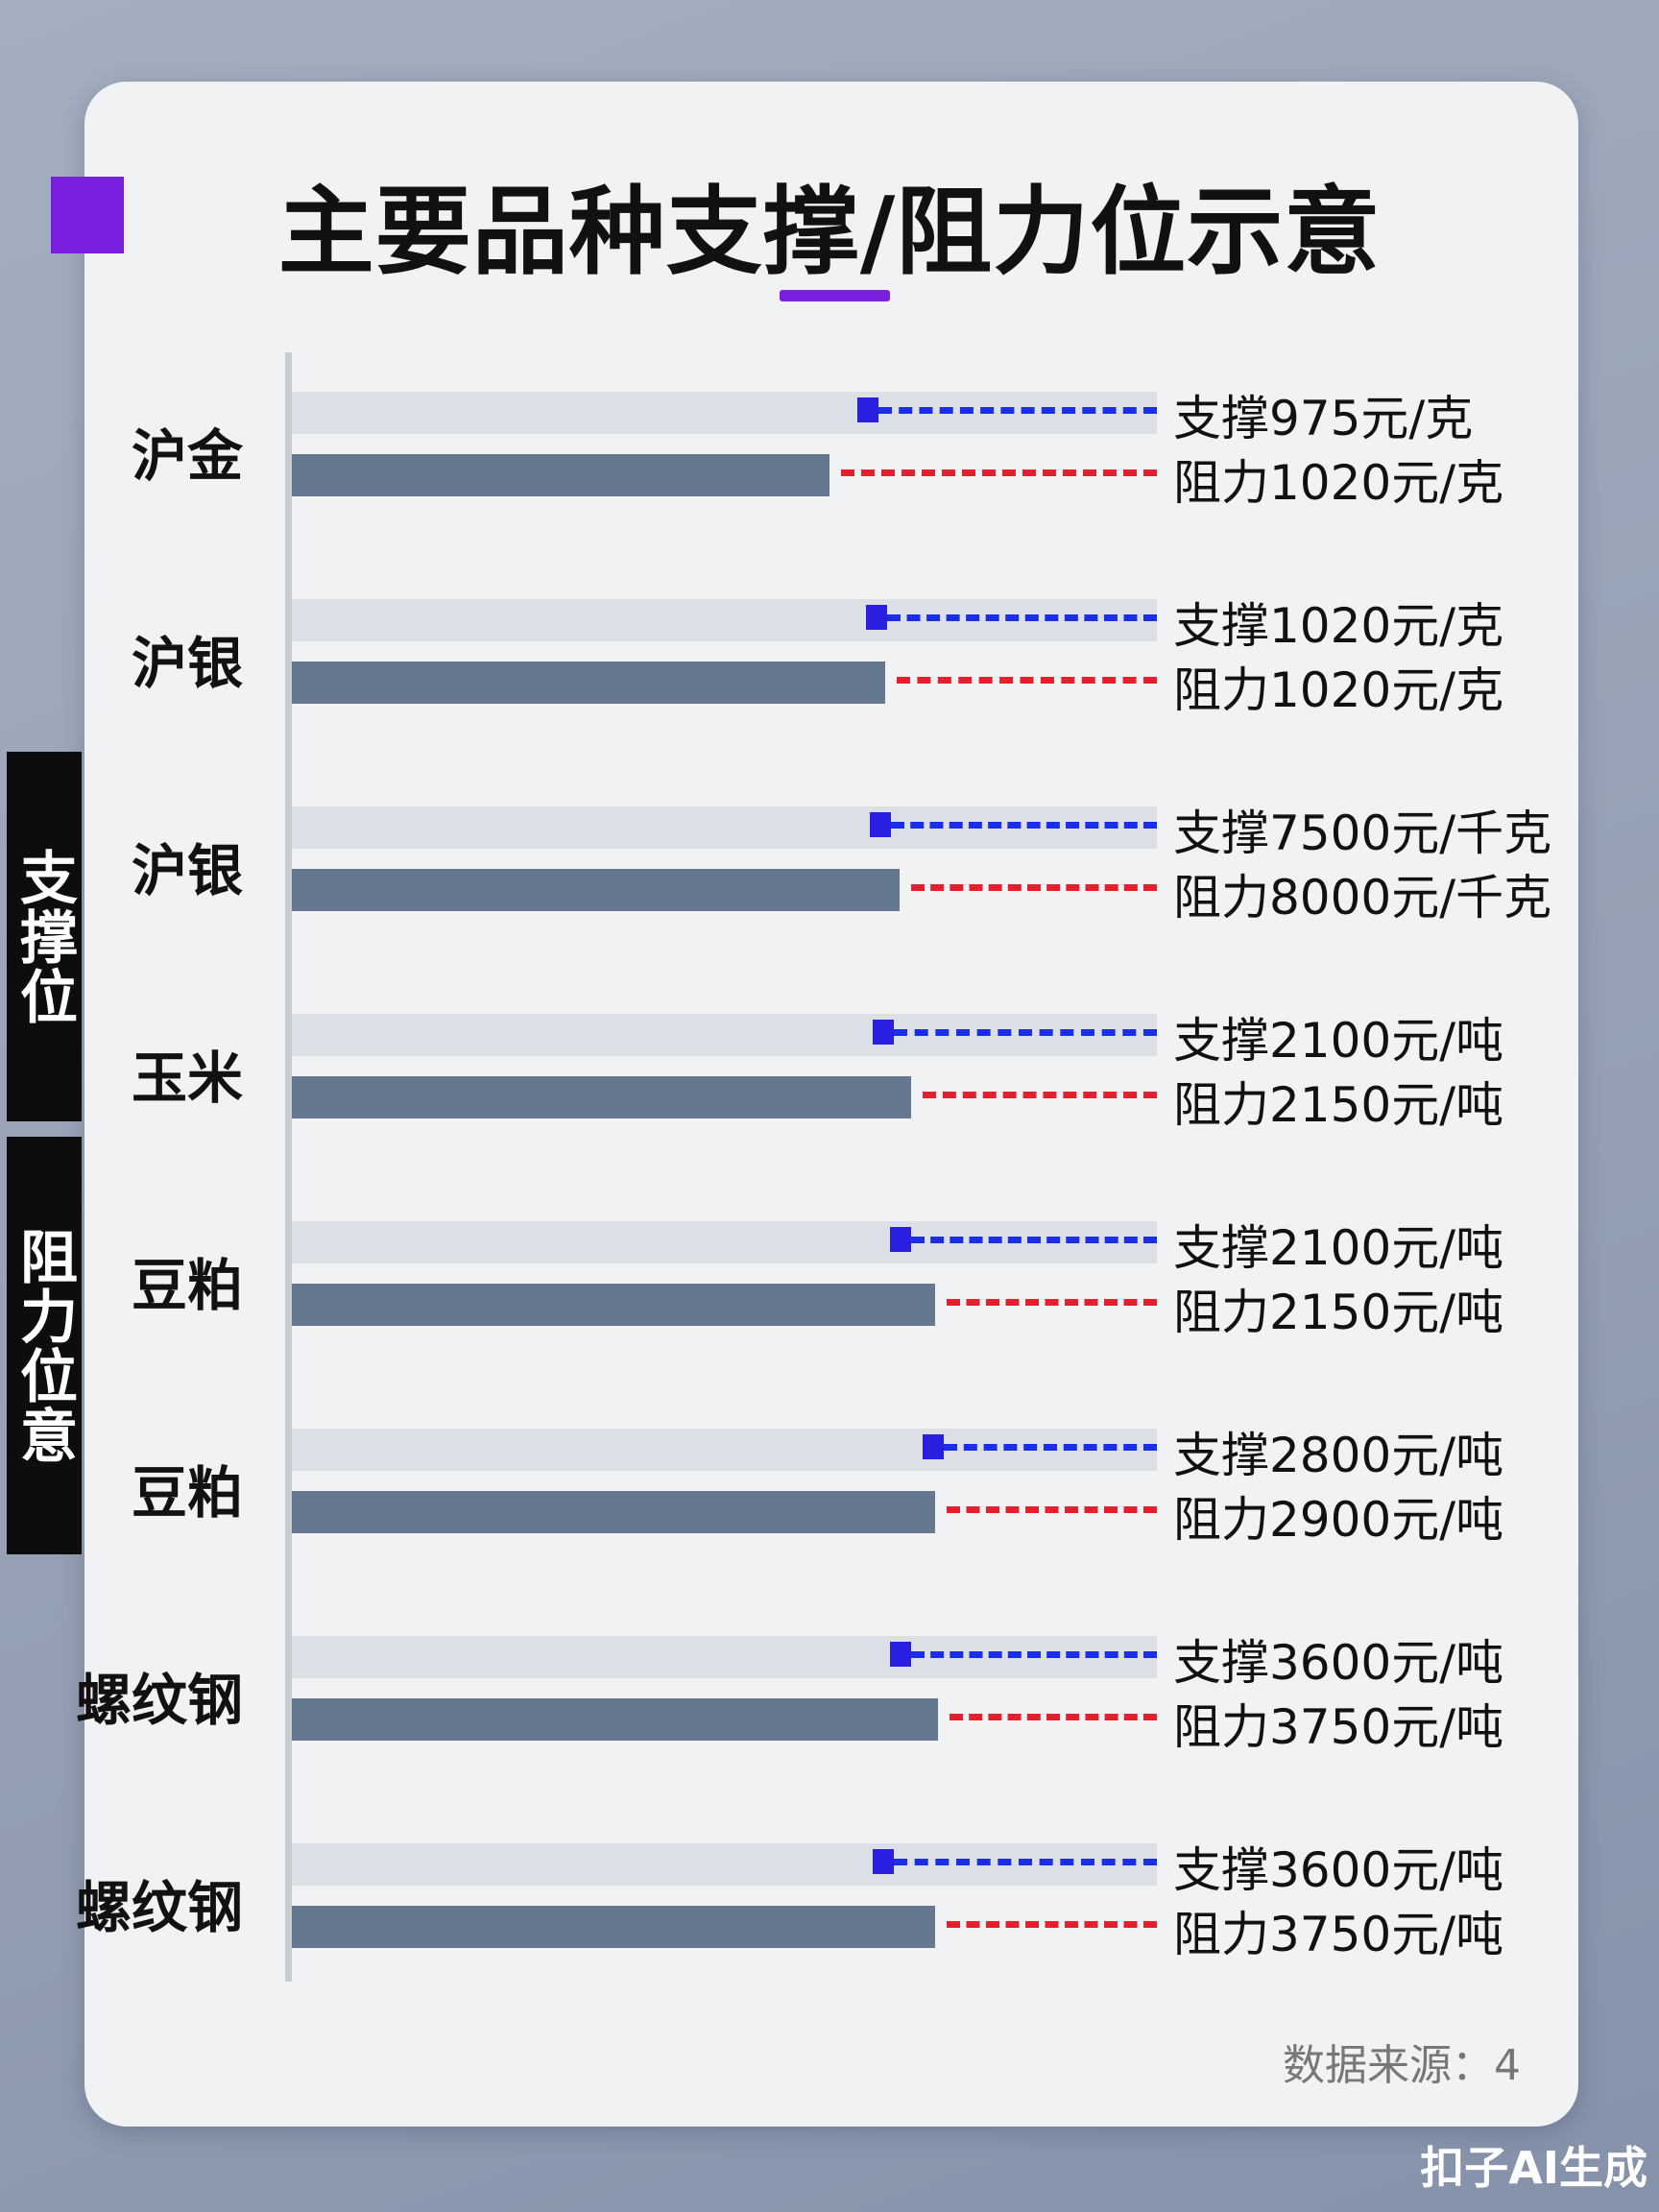  I want to click on item-name: 玉米, so click(187, 1078).